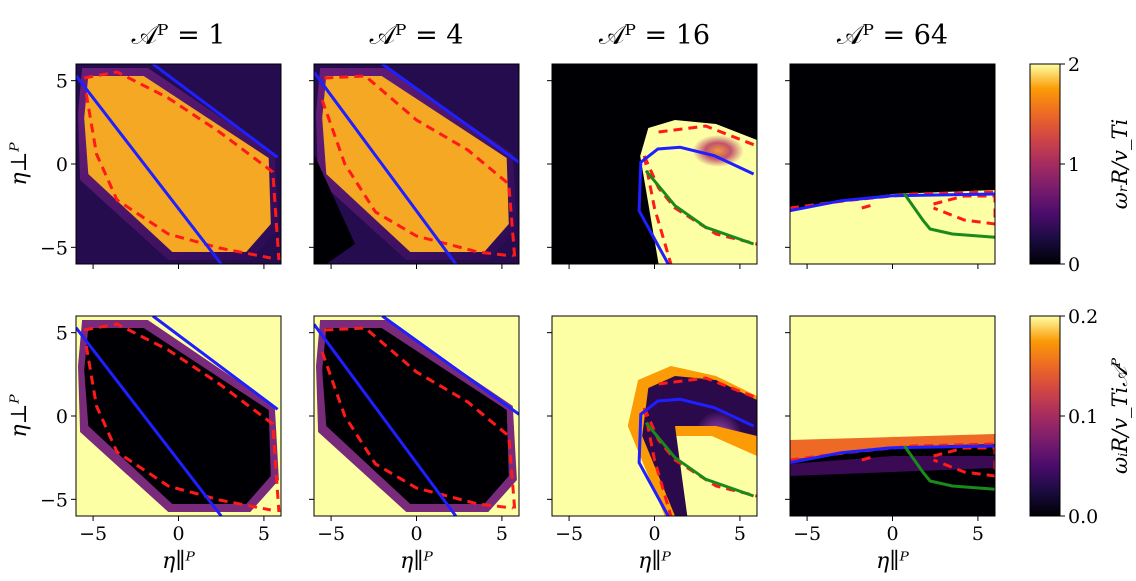 The width and height of the screenshot is (1136, 581). What do you see at coordinates (892, 35) in the screenshot?
I see `panel-title: 𝒜ᴾ = 64` at bounding box center [892, 35].